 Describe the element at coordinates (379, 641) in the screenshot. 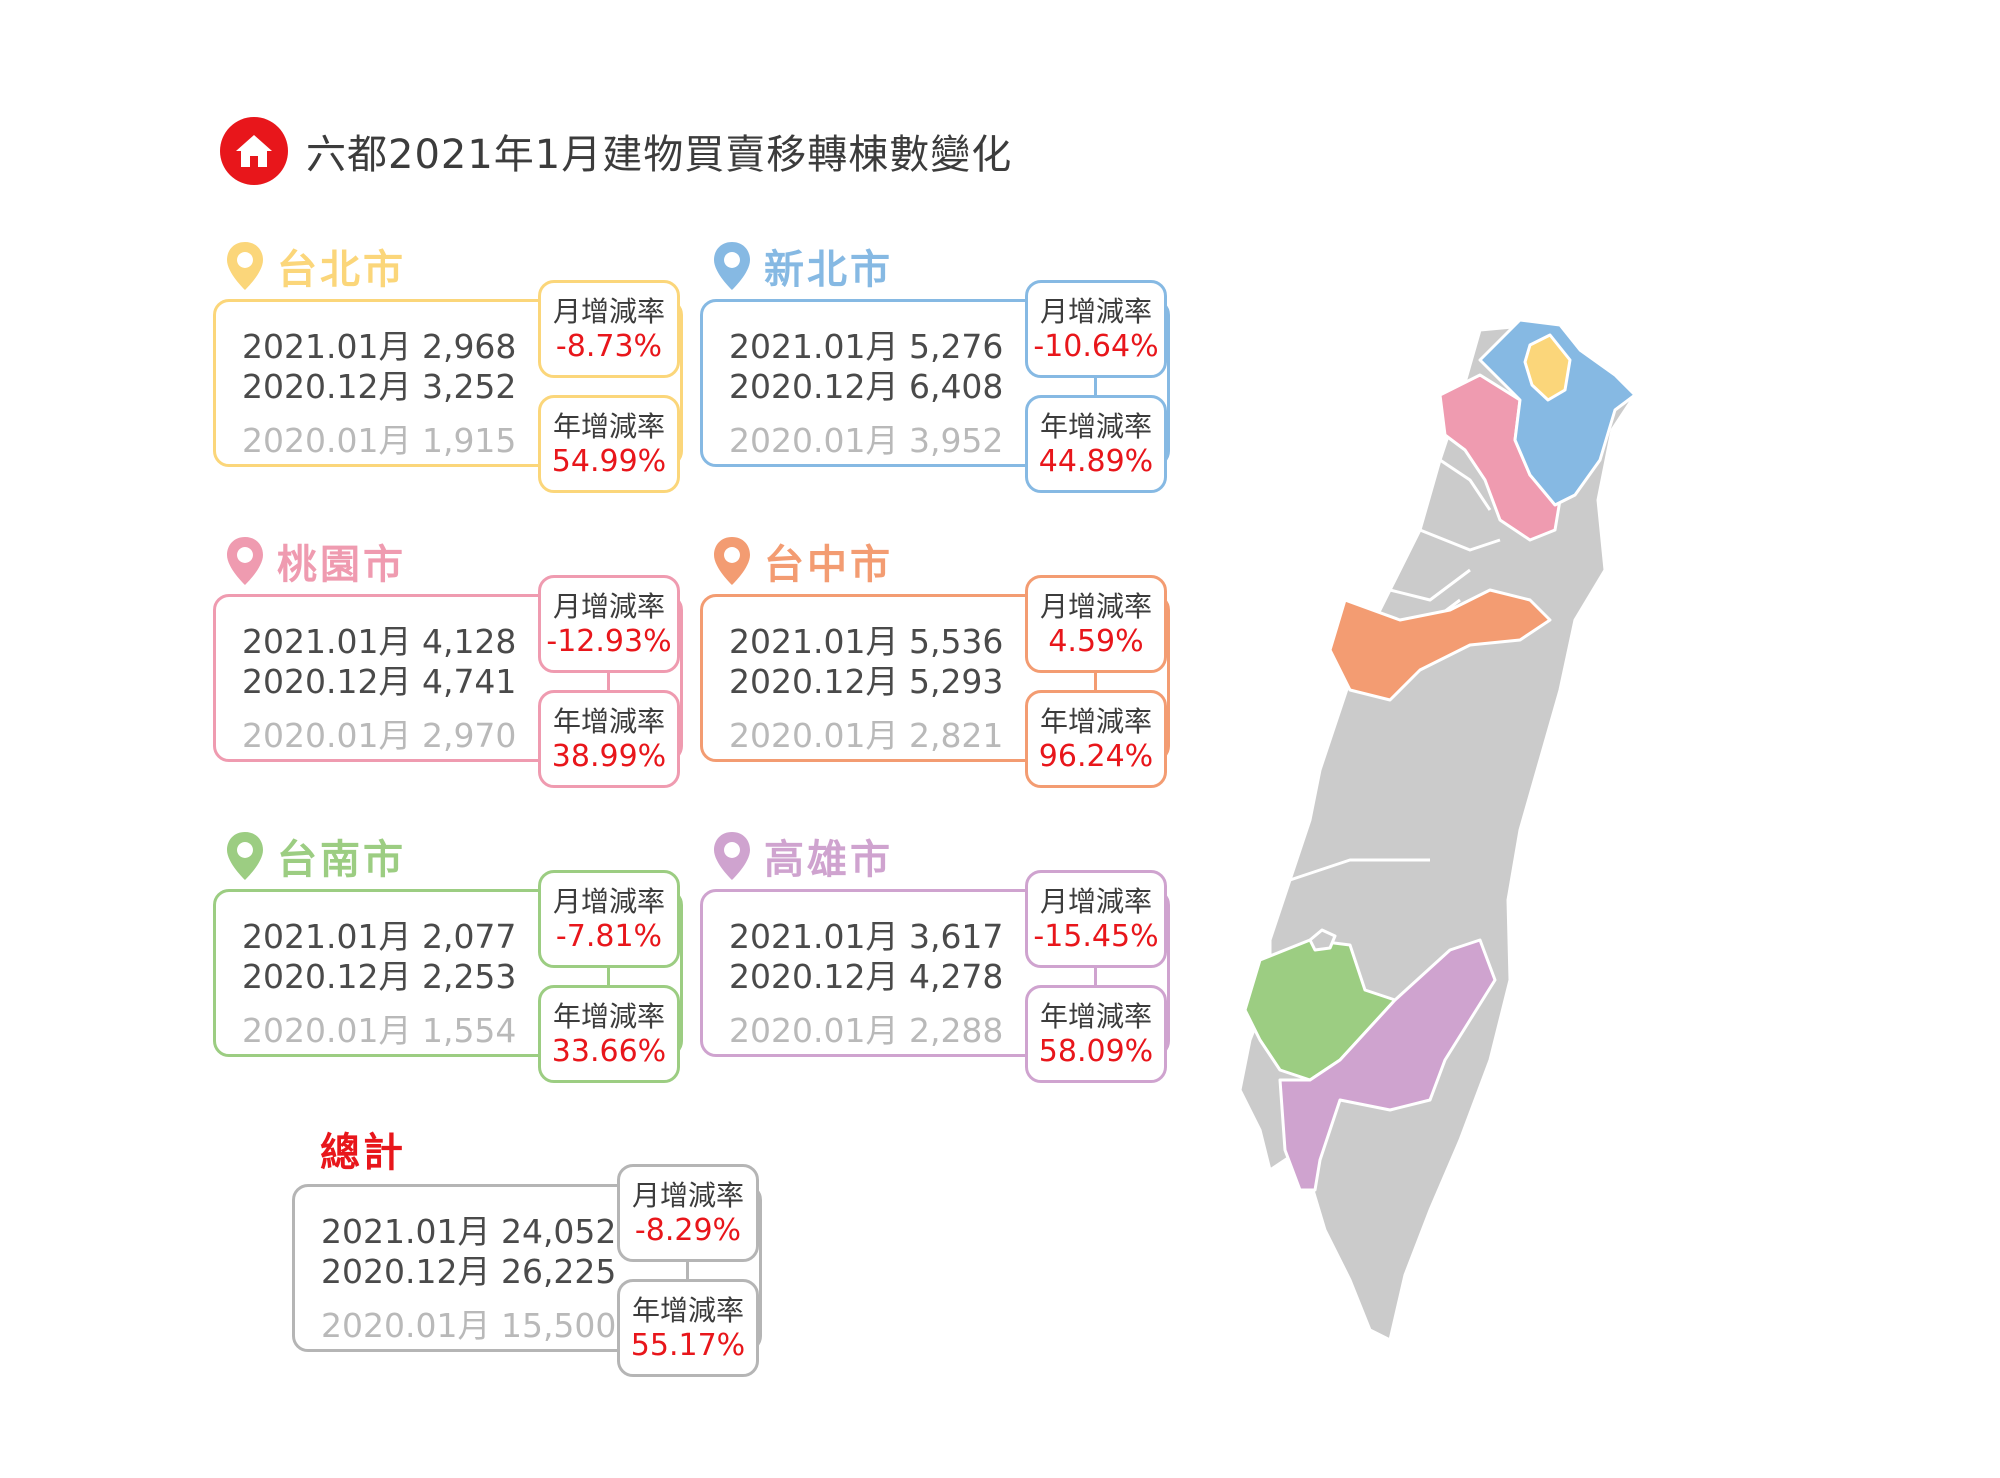

I see `current-month-count: 2021.01月 4,128` at that location.